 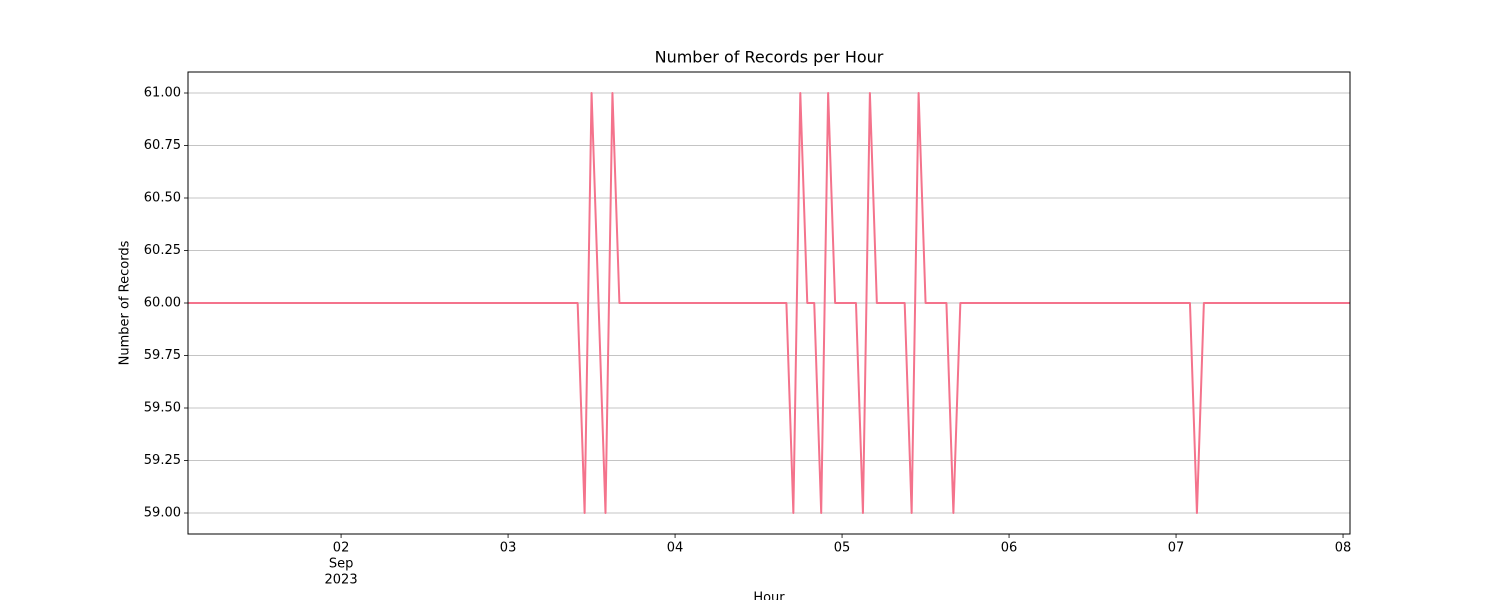 What do you see at coordinates (508, 548) in the screenshot?
I see `x-tick-label: 03` at bounding box center [508, 548].